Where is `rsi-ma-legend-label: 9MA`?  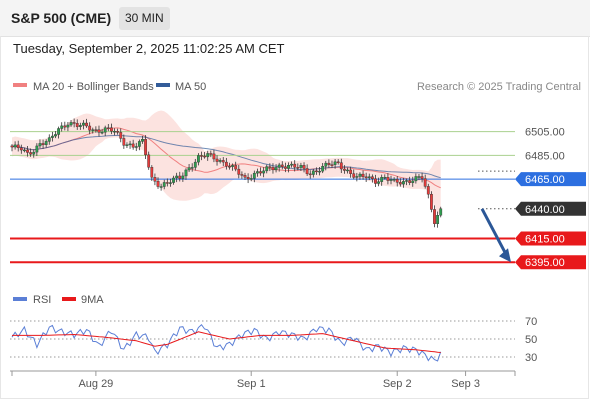 rsi-ma-legend-label: 9MA is located at coordinates (92, 300).